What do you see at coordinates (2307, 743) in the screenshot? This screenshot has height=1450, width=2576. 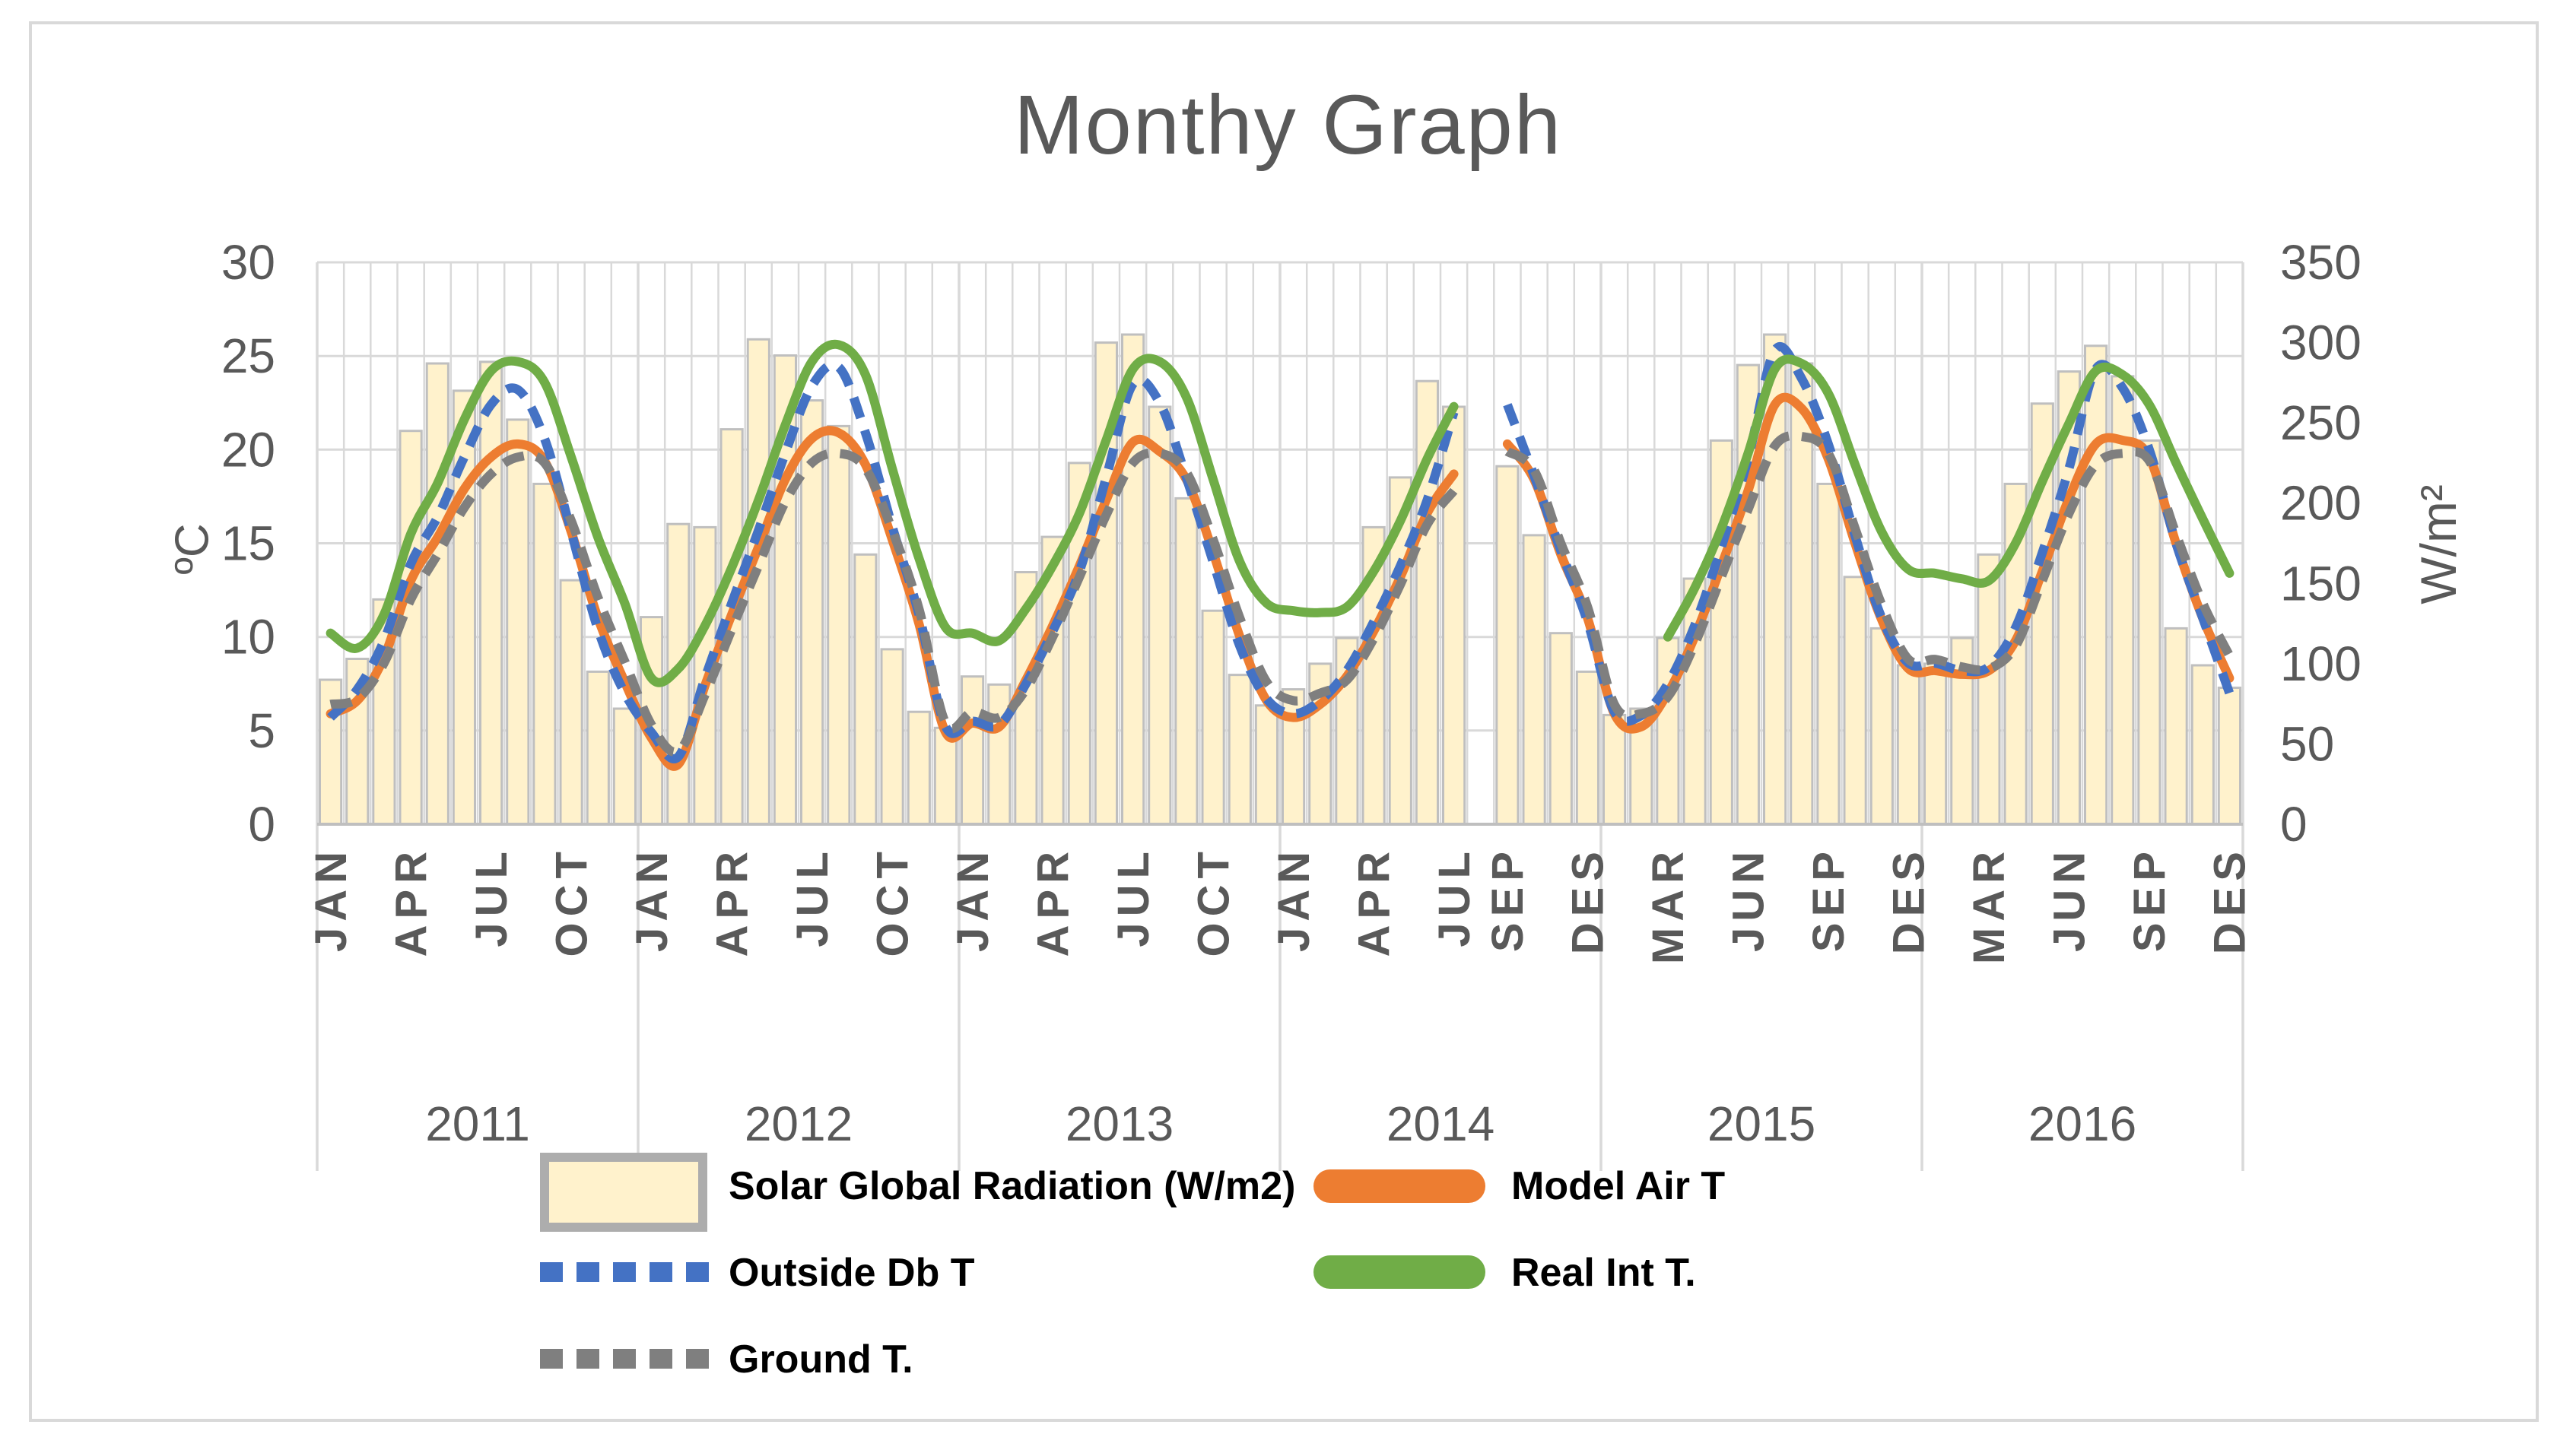 I see `svg-text: 50` at bounding box center [2307, 743].